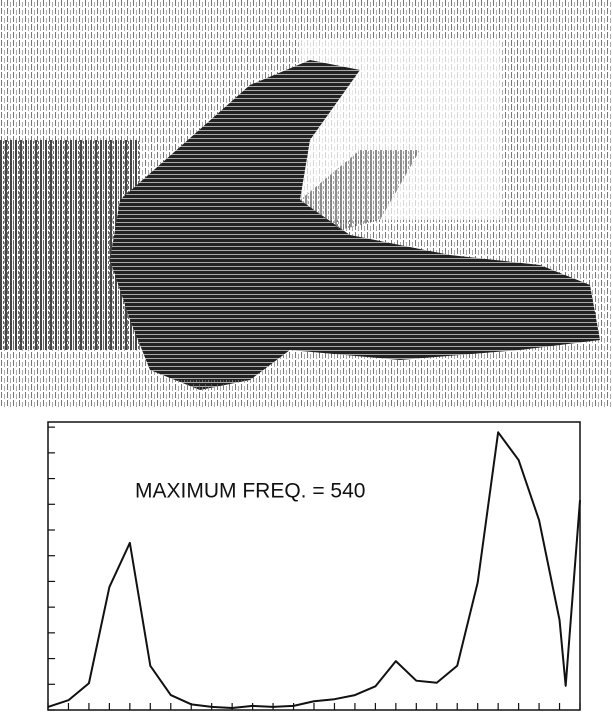 This screenshot has height=722, width=613. I want to click on annotation: MAXIMUM FREQ. = 540, so click(250, 491).